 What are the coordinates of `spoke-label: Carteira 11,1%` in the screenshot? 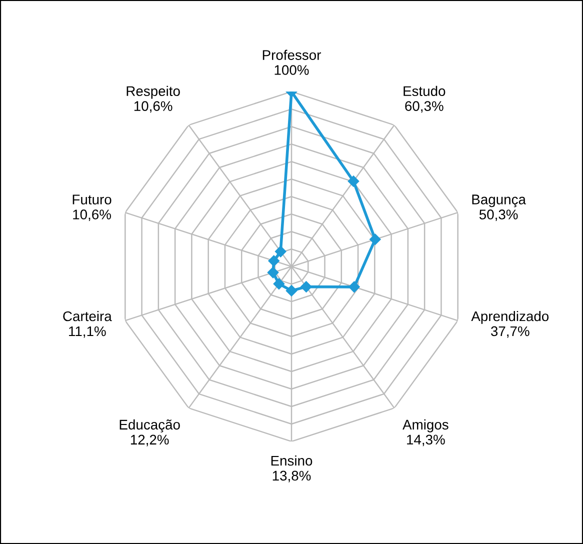 It's located at (87, 324).